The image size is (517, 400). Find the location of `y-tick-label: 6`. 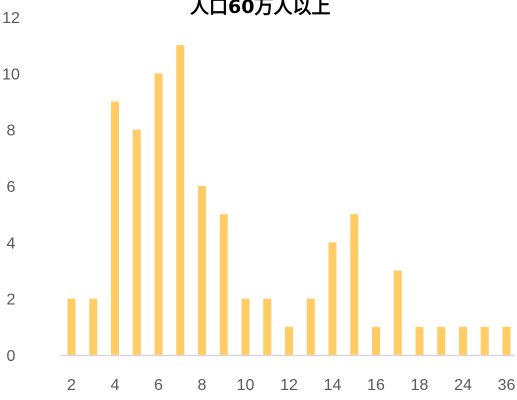

y-tick-label: 6 is located at coordinates (11, 187).